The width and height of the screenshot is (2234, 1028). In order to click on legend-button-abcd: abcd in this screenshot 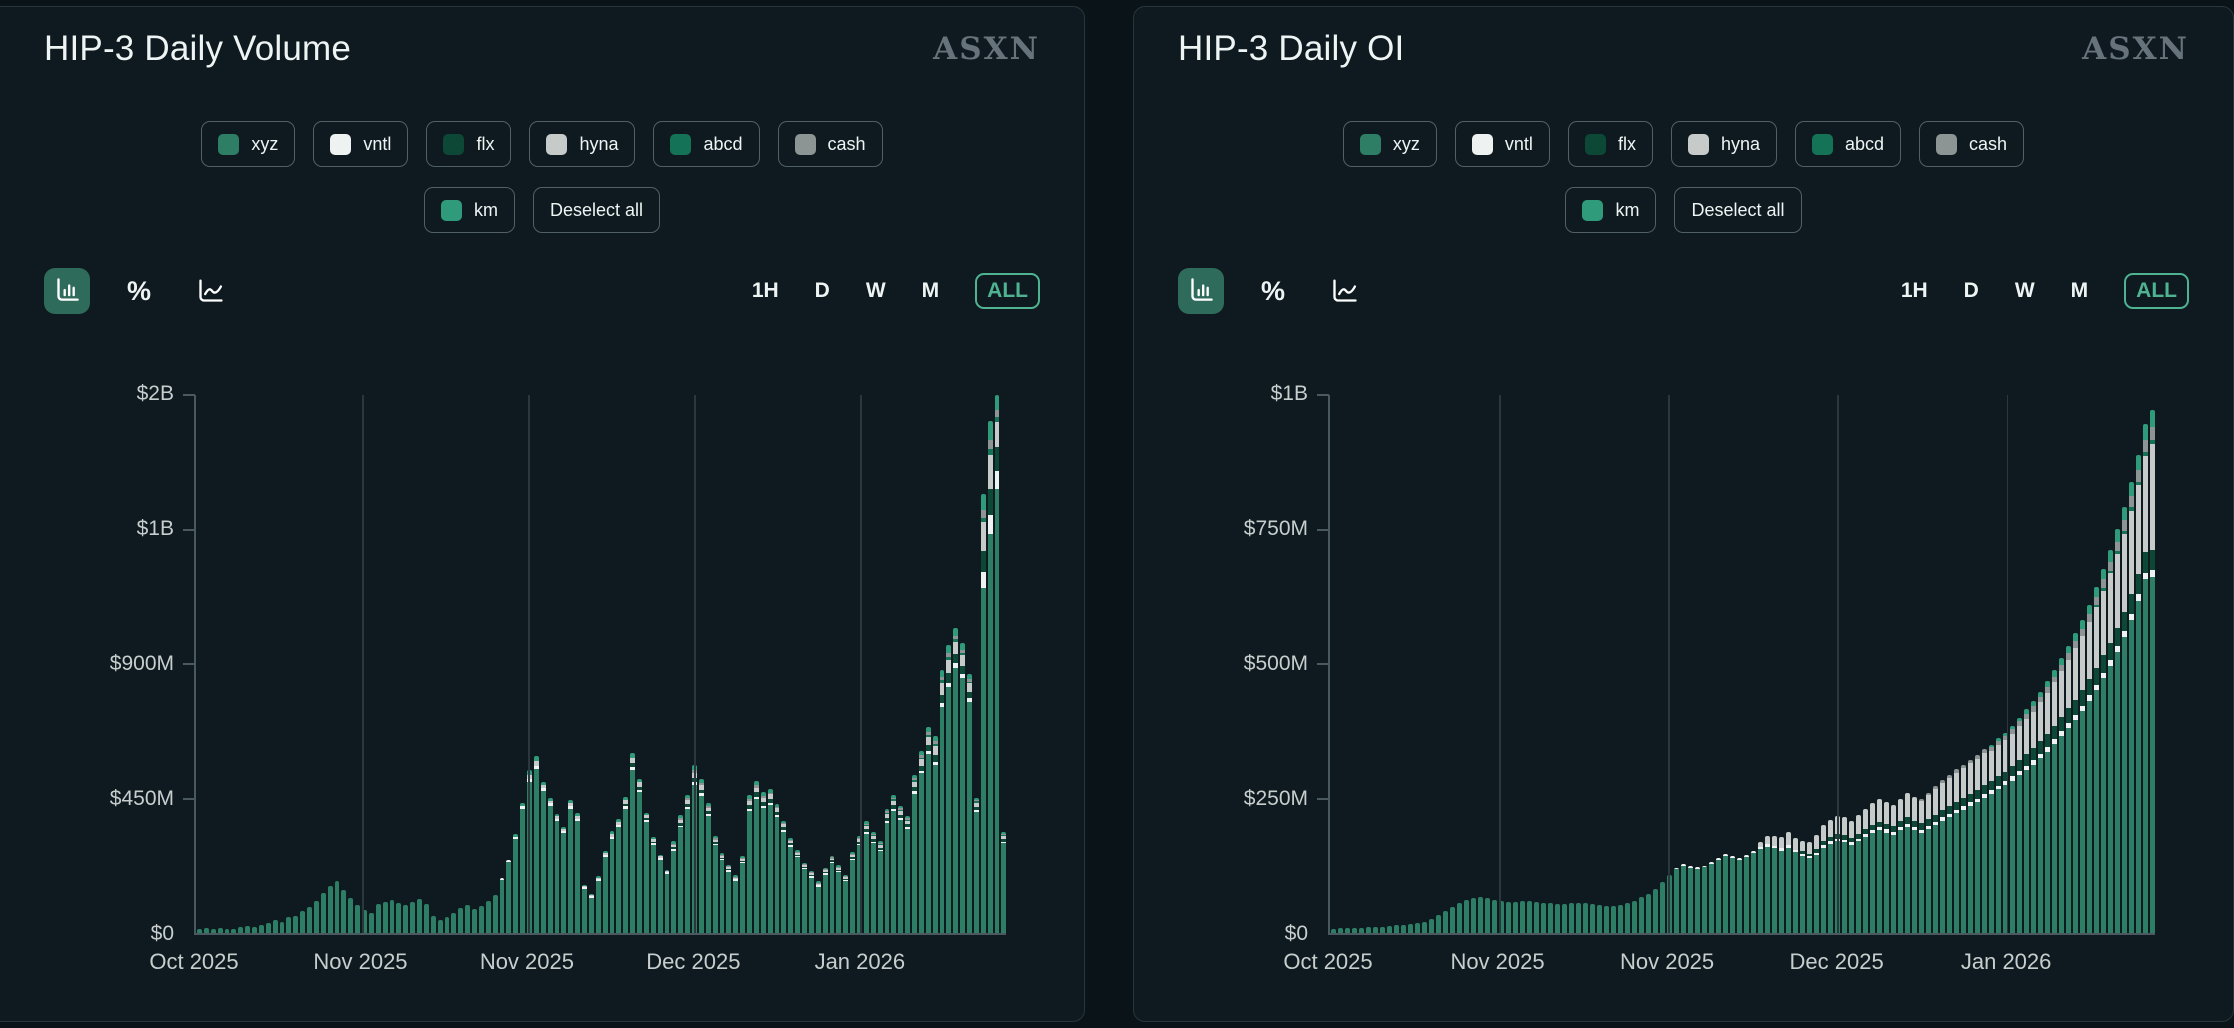, I will do `click(706, 144)`.